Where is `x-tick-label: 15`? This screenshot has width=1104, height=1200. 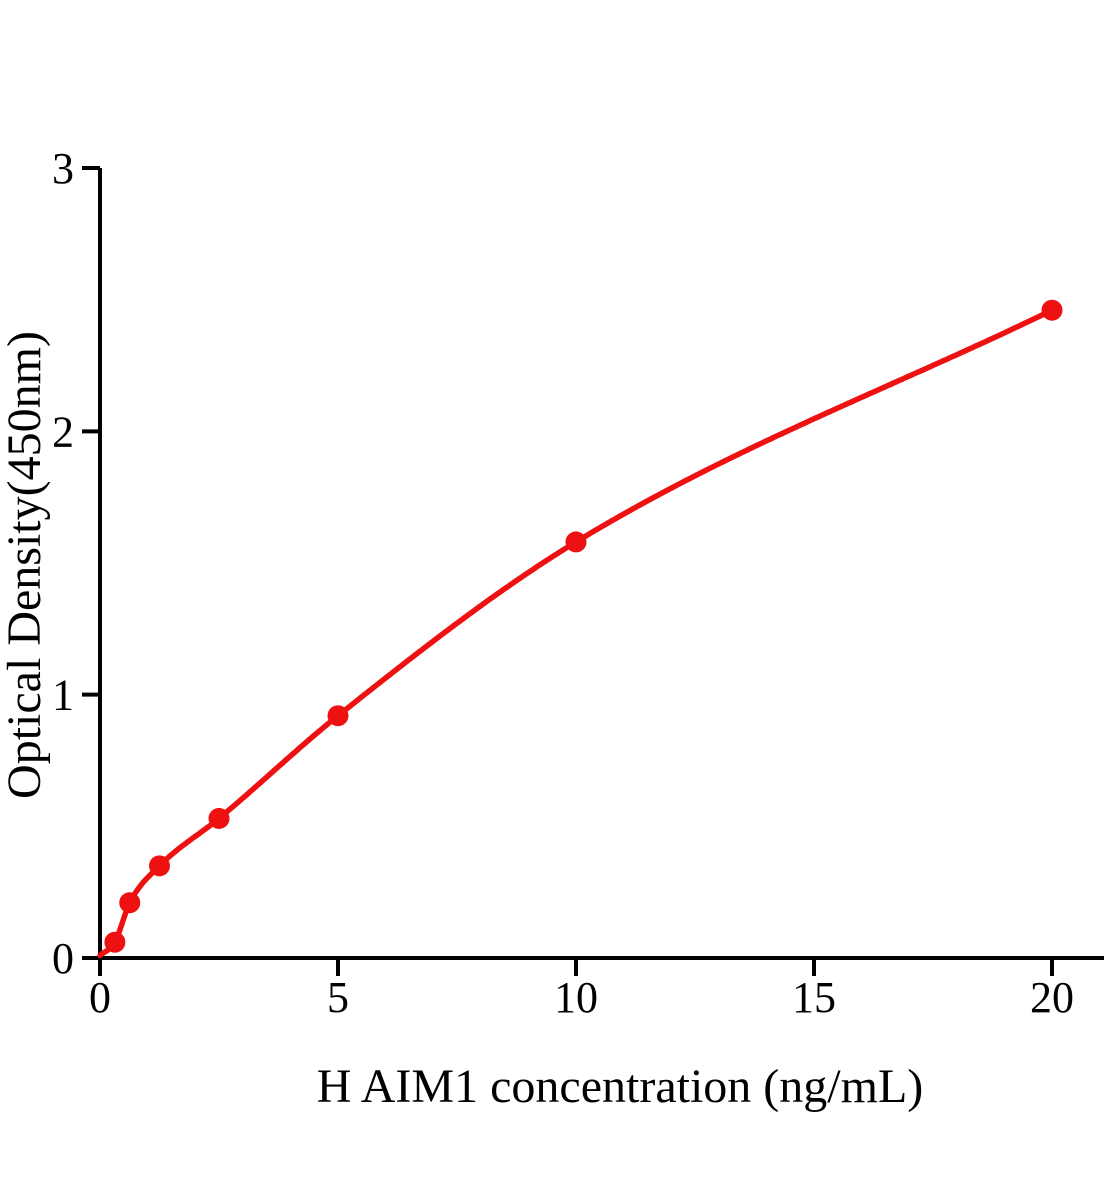
x-tick-label: 15 is located at coordinates (814, 997).